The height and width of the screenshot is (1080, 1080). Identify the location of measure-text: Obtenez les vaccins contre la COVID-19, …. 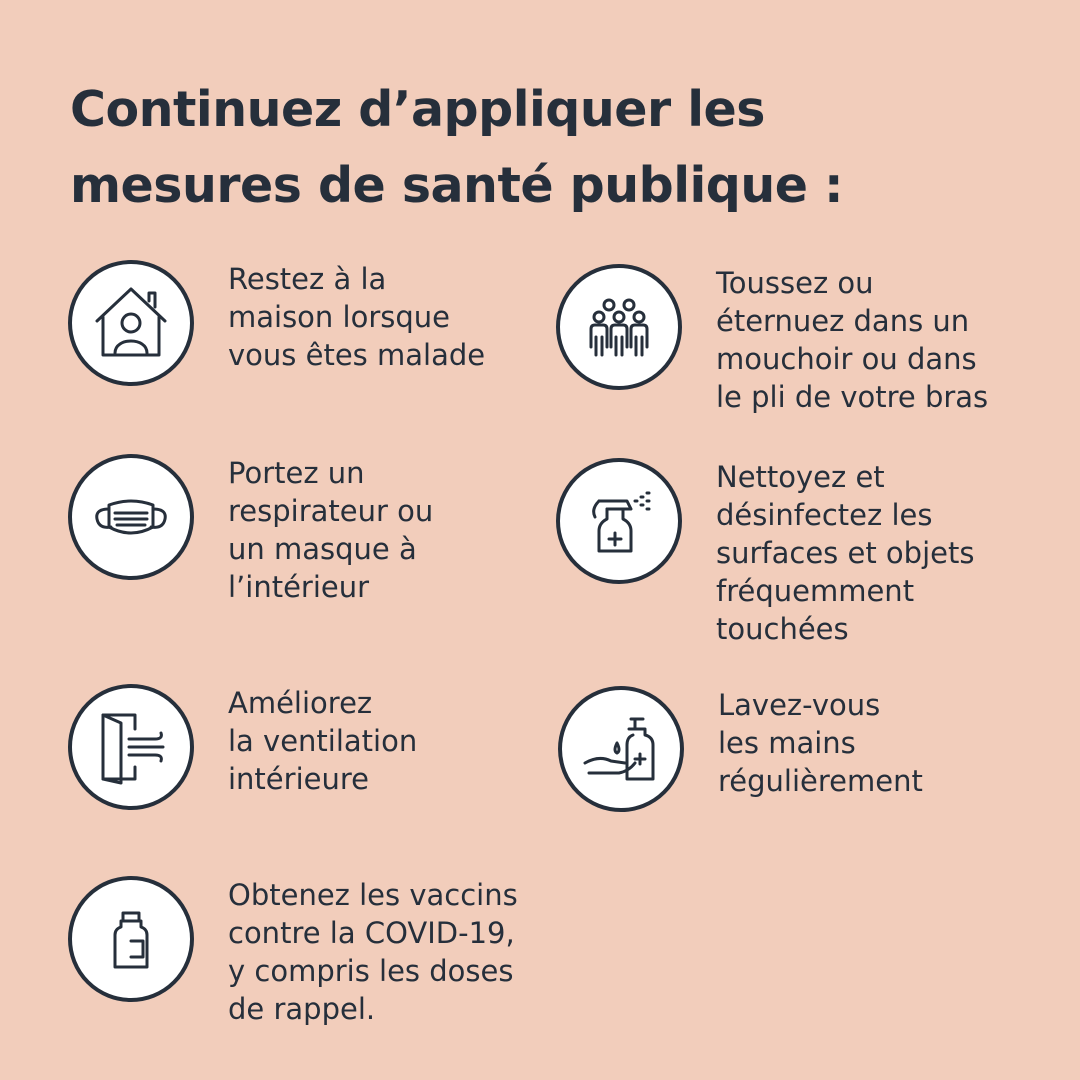
(373, 952).